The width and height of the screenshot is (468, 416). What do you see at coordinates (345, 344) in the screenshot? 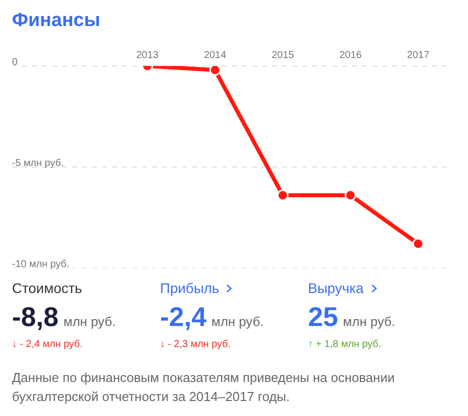
I see `text: ↑ + 1,8 млн руб.` at bounding box center [345, 344].